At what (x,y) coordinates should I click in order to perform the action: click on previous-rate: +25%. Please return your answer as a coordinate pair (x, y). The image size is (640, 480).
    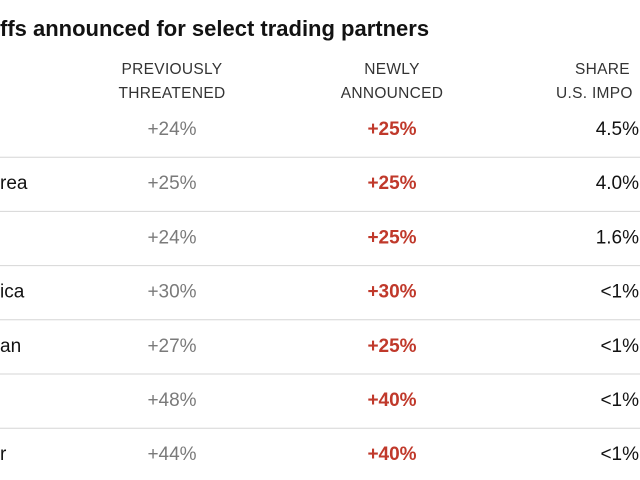
    Looking at the image, I should click on (171, 183).